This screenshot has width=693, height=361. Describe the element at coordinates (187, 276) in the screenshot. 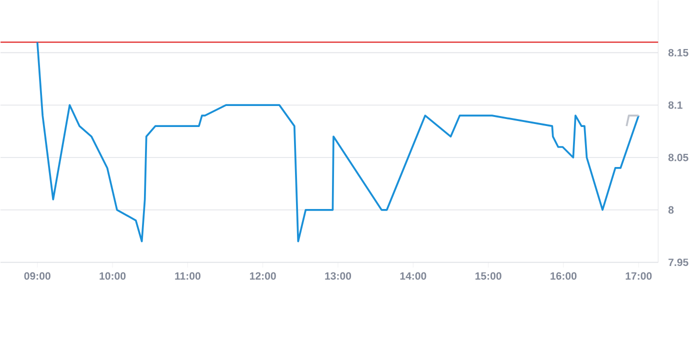

I see `x-tick-label: 11:00` at that location.